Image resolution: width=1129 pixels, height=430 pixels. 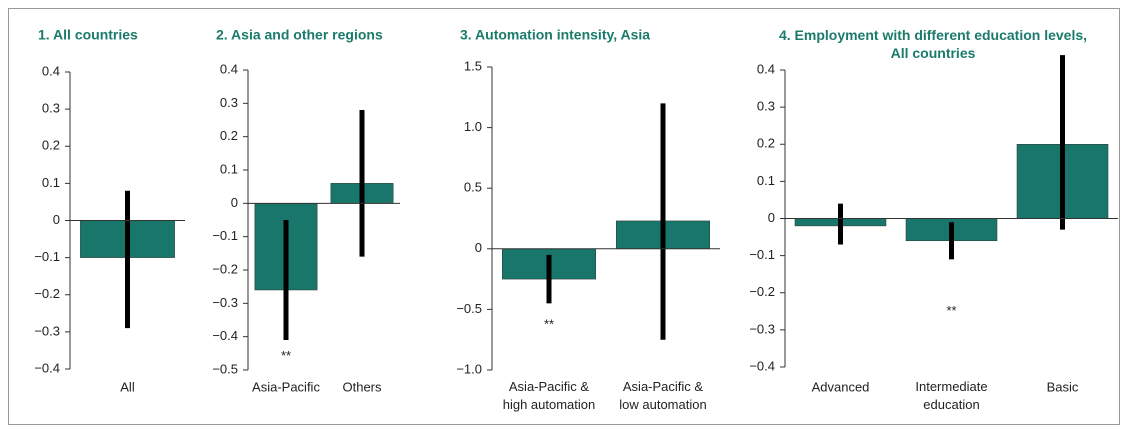 I want to click on x-tick-label: Asia-Pacific & low automation, so click(x=662, y=395).